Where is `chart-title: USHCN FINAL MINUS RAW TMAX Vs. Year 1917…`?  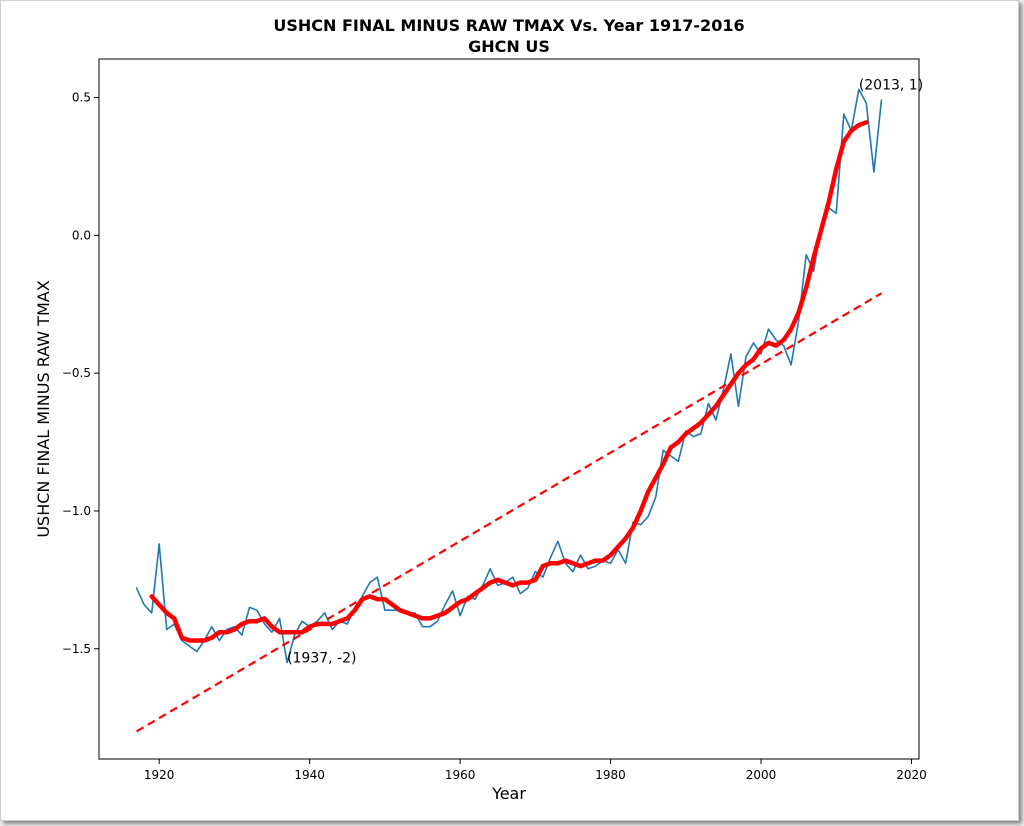
chart-title: USHCN FINAL MINUS RAW TMAX Vs. Year 1917… is located at coordinates (508, 25).